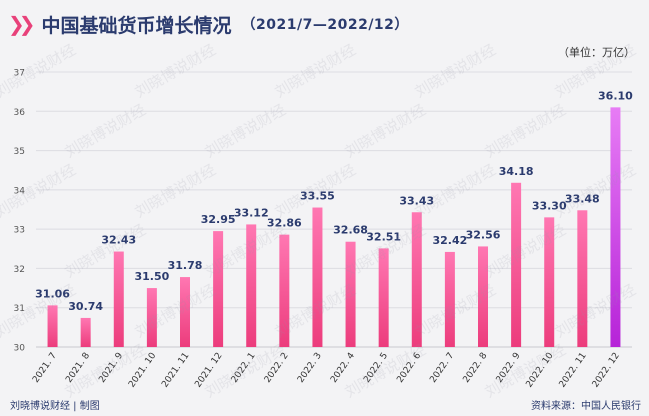 Image resolution: width=649 pixels, height=416 pixels. What do you see at coordinates (284, 223) in the screenshot?
I see `value-label: 32.86` at bounding box center [284, 223].